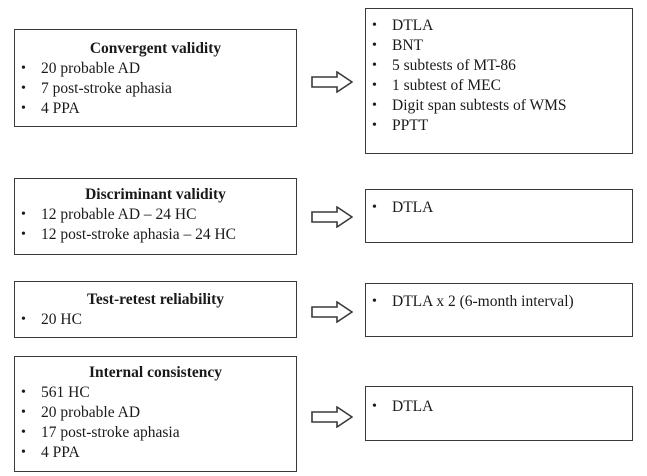 Image resolution: width=647 pixels, height=476 pixels. I want to click on list-item: 20 HC, so click(155, 320).